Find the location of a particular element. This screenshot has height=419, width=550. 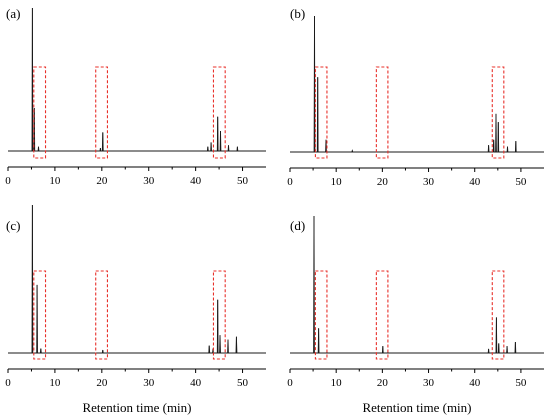

panel-label: (b) is located at coordinates (297, 13).